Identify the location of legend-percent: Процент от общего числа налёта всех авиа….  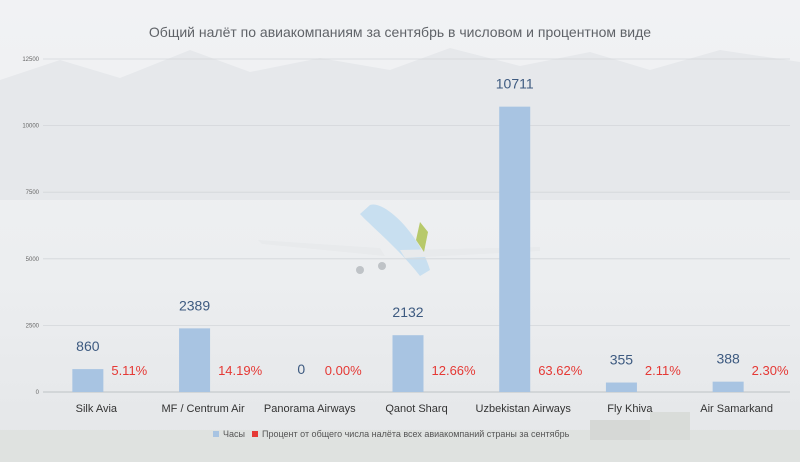
(416, 434).